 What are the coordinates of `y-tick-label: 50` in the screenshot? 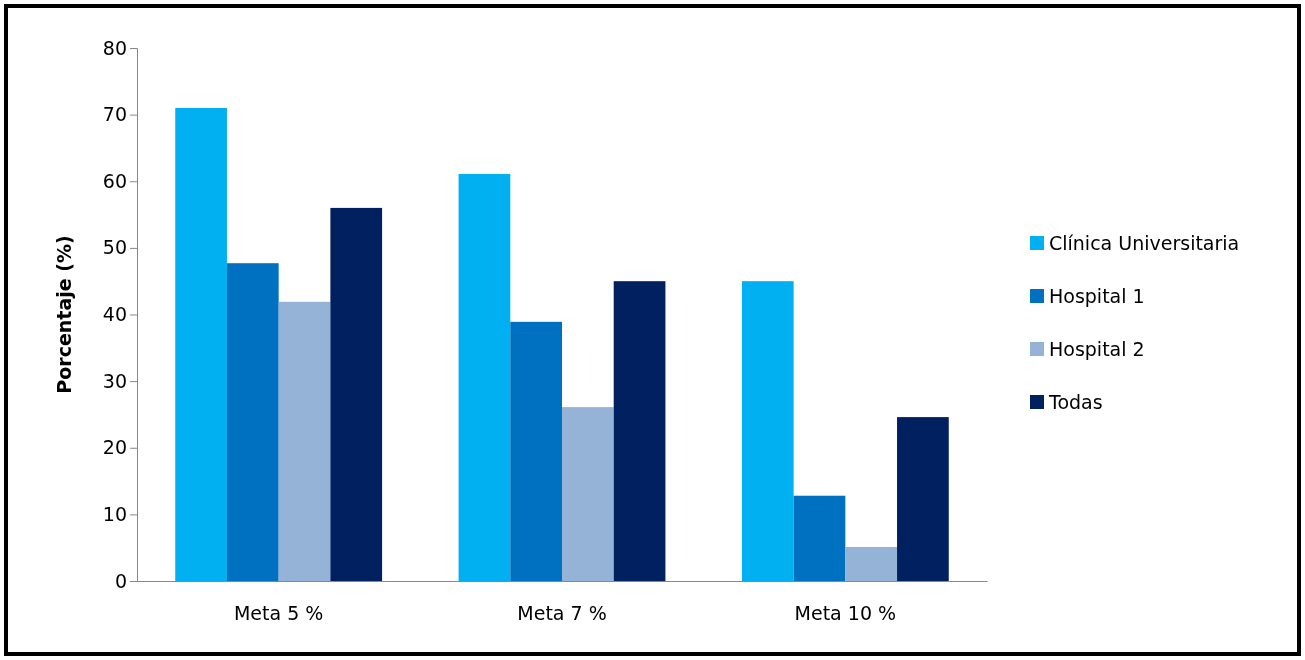 It's located at (114, 247).